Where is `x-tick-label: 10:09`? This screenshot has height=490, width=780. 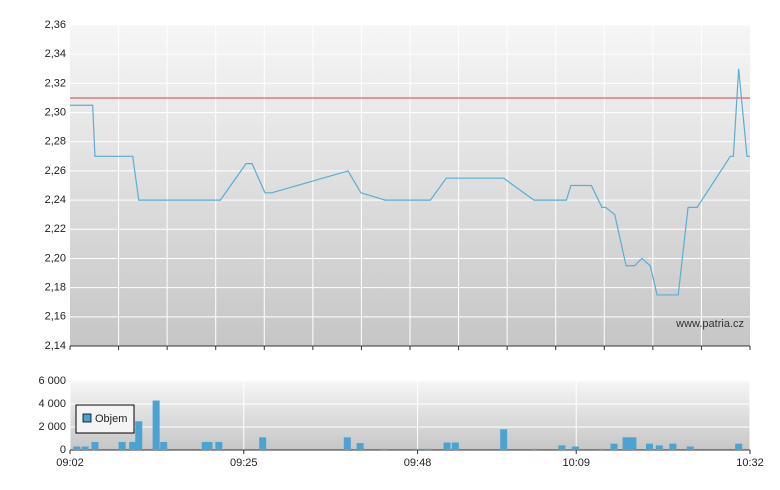 x-tick-label: 10:09 is located at coordinates (576, 463).